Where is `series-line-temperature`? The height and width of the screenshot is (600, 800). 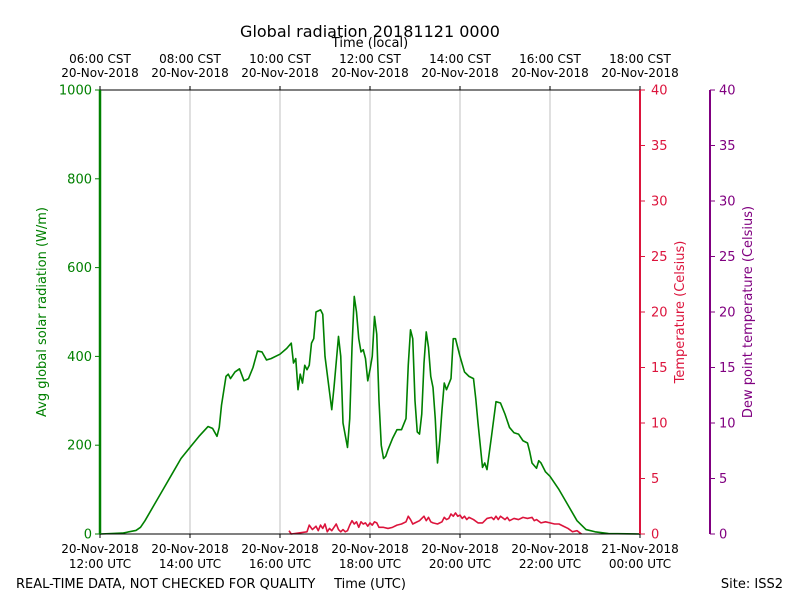
series-line-temperature is located at coordinates (435, 523).